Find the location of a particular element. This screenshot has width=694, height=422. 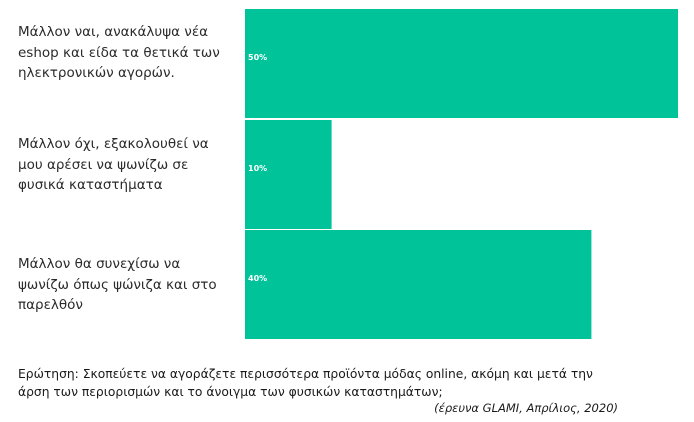

value-label: 10% is located at coordinates (258, 168).